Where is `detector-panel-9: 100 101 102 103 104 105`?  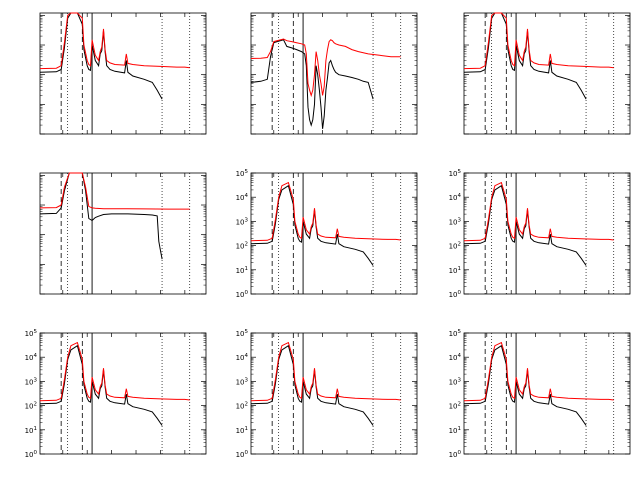
detector-panel-9: 100 101 102 103 104 105 is located at coordinates (540, 394).